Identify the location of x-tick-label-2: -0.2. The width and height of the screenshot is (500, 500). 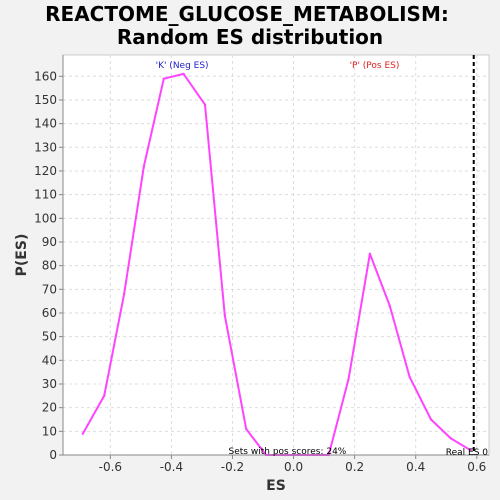
(232, 467).